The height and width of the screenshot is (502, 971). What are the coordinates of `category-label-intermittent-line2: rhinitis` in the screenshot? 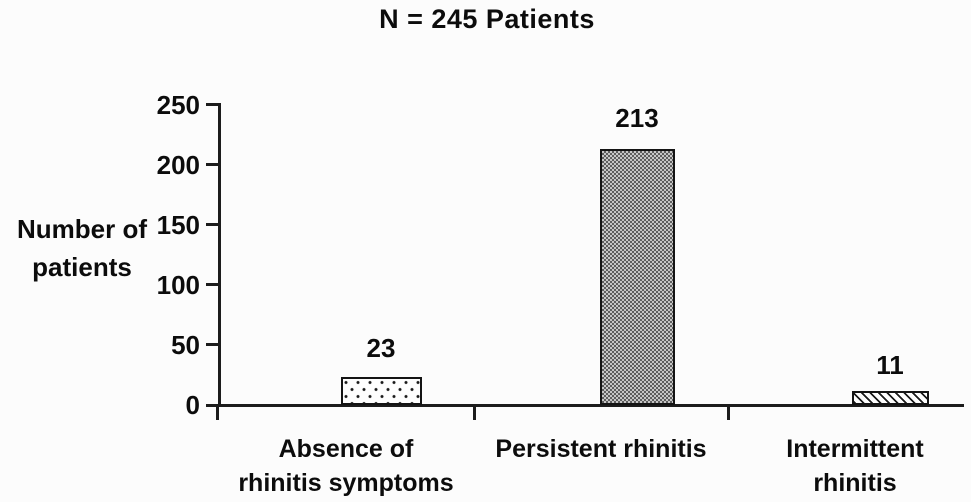 It's located at (855, 483).